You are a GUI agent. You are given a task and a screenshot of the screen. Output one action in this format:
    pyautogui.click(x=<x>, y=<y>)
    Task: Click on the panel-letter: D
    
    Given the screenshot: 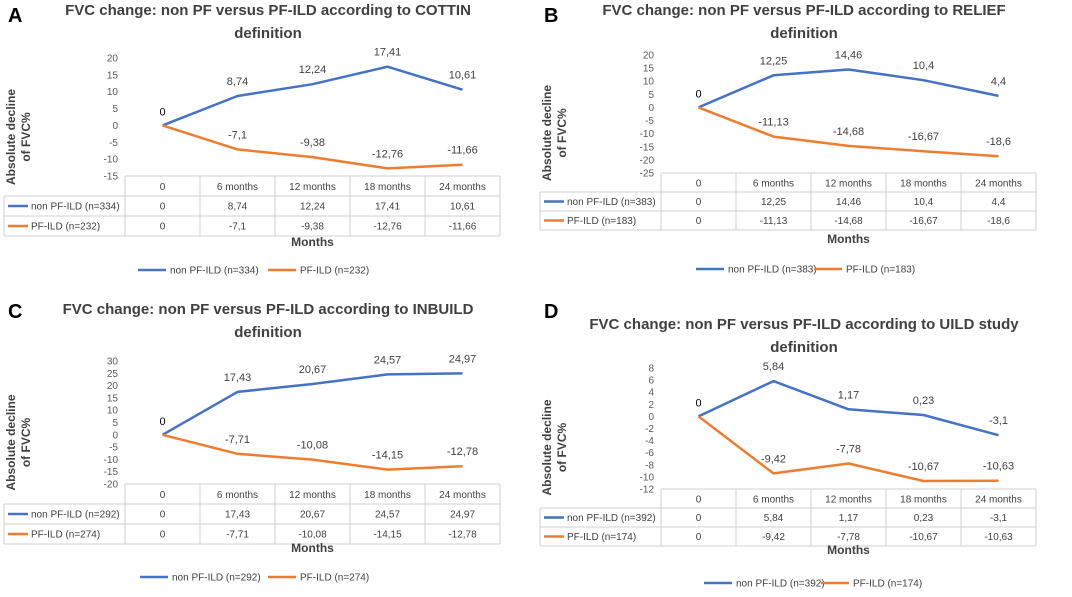 What is the action you would take?
    pyautogui.click(x=551, y=312)
    